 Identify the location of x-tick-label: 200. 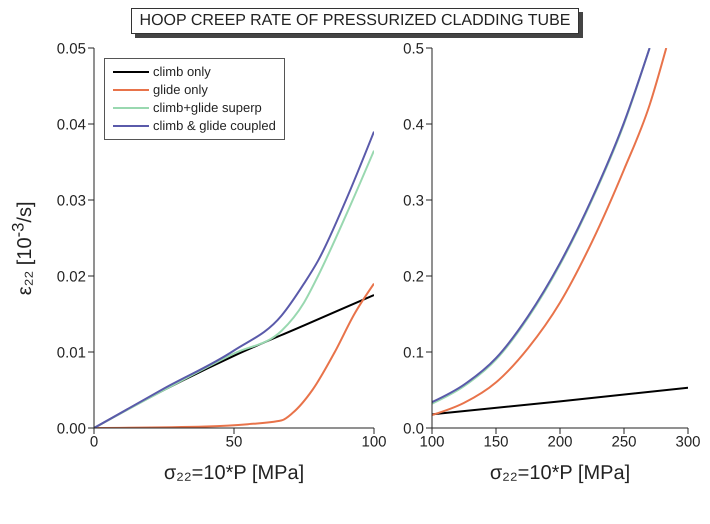
(560, 442).